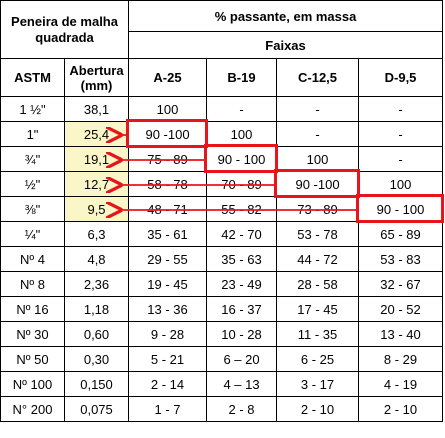 Image resolution: width=445 pixels, height=438 pixels. What do you see at coordinates (318, 309) in the screenshot?
I see `band-c-cell: 17 - 45` at bounding box center [318, 309].